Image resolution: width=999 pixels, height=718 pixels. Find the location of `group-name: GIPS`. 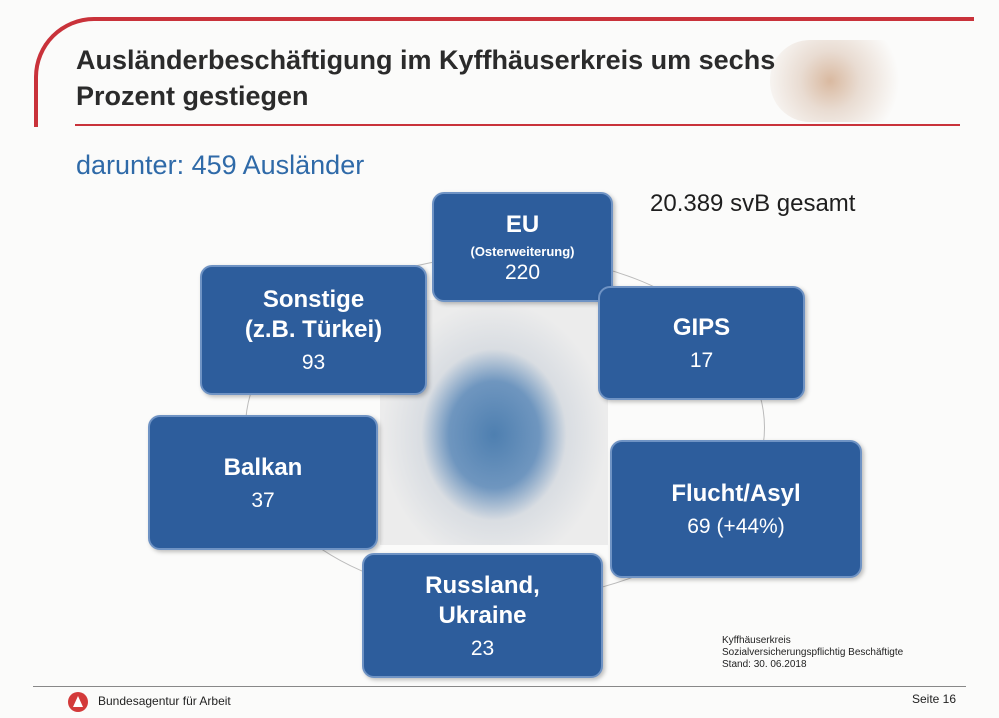

group-name: GIPS is located at coordinates (701, 327).